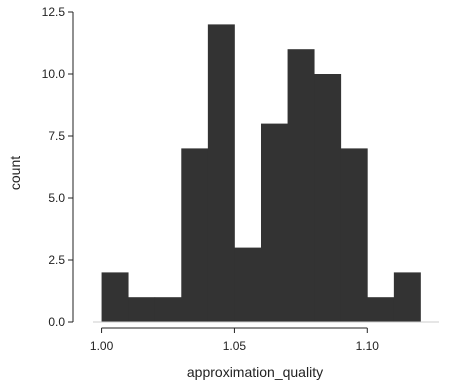 Image resolution: width=454 pixels, height=382 pixels. Describe the element at coordinates (56, 322) in the screenshot. I see `y-tick-label-0: 0.0` at that location.